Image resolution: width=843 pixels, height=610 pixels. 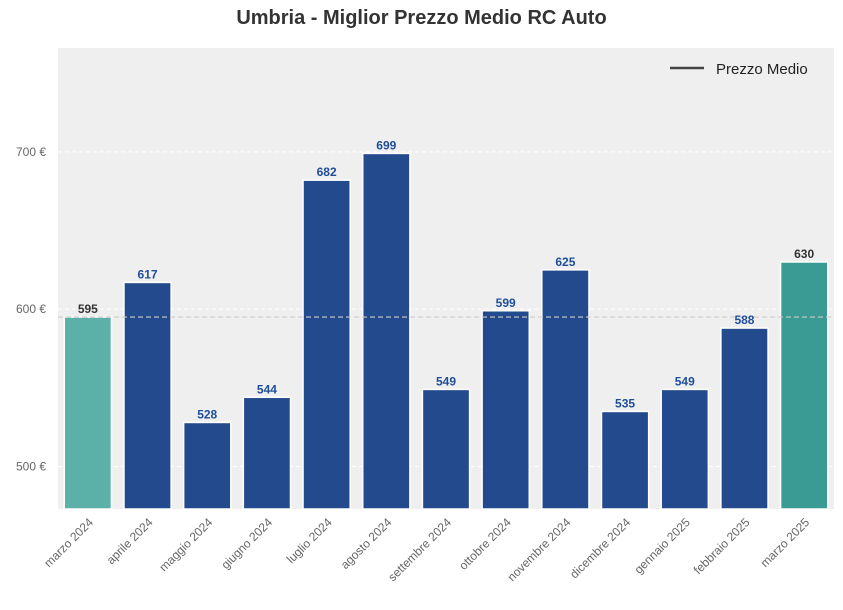 I want to click on x-tick-label: gennaio 2025, so click(x=663, y=546).